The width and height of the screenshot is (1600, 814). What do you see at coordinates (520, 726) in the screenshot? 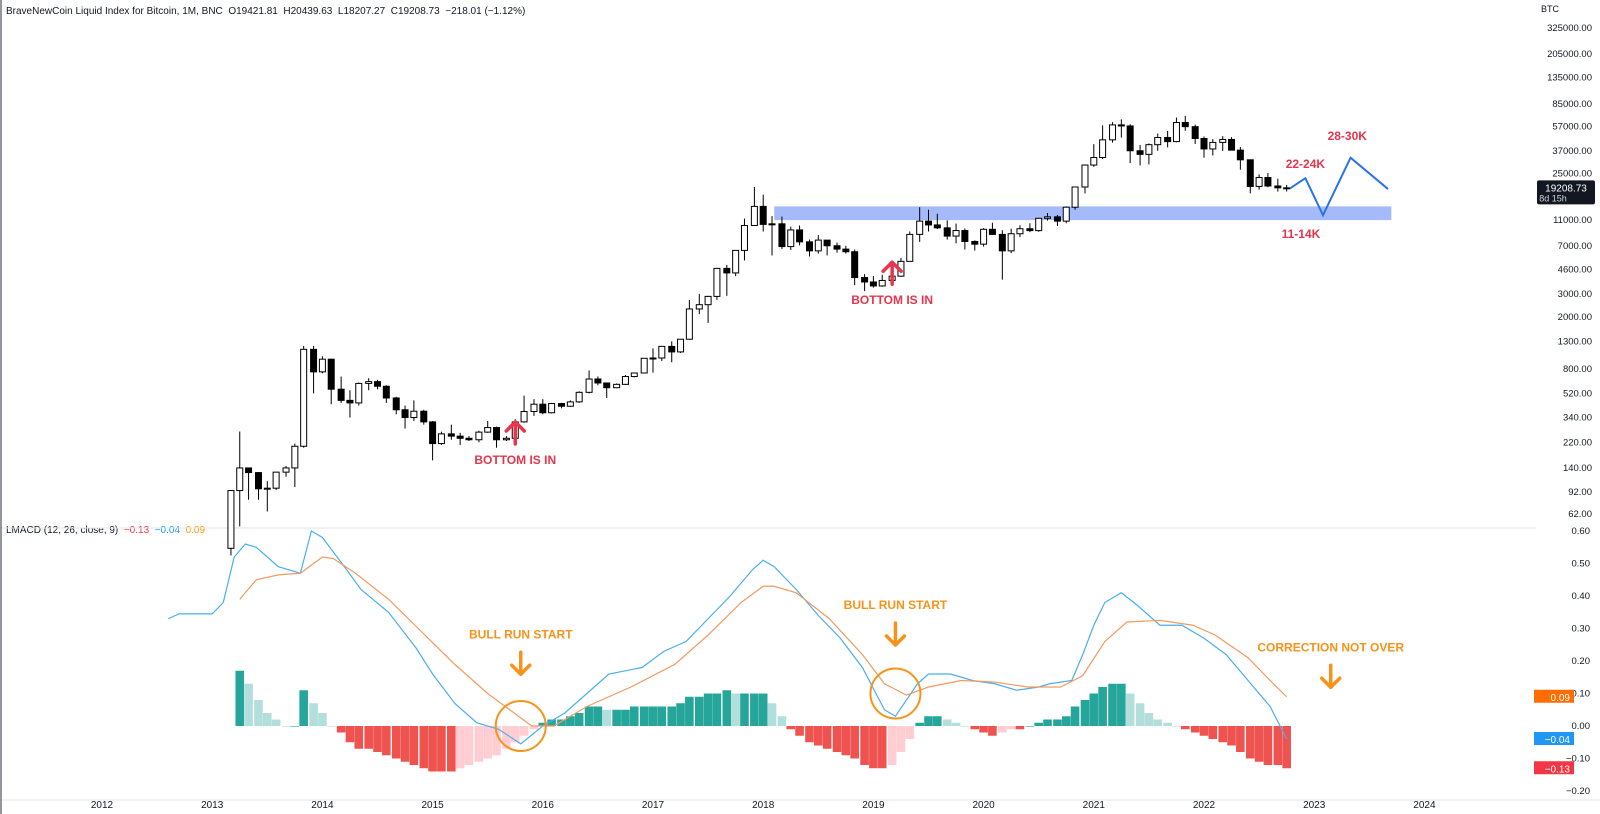
I see `crossover-circle` at bounding box center [520, 726].